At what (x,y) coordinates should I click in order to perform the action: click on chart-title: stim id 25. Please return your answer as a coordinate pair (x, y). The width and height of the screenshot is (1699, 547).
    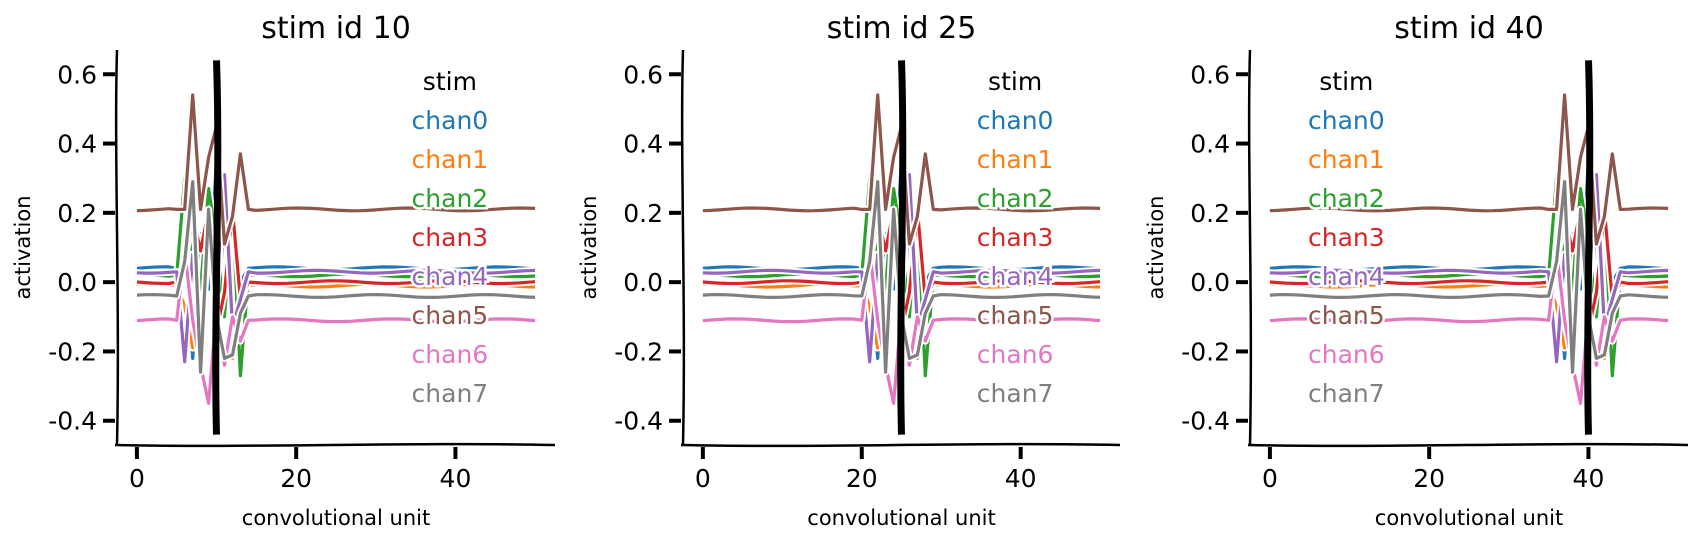
    Looking at the image, I should click on (902, 28).